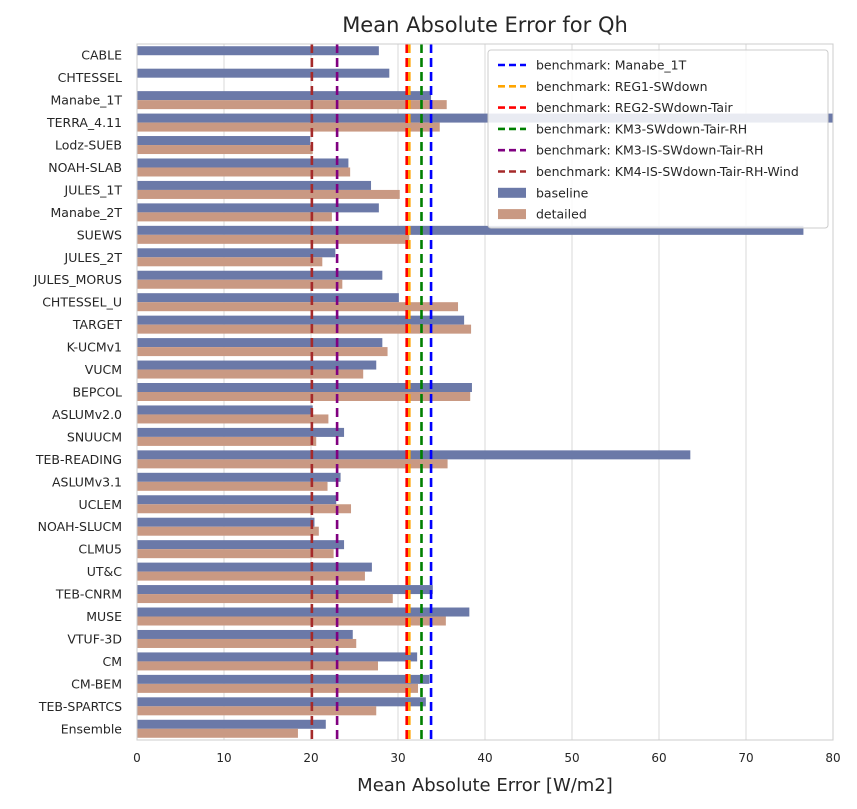  I want to click on y-tick-label: CM, so click(112, 661).